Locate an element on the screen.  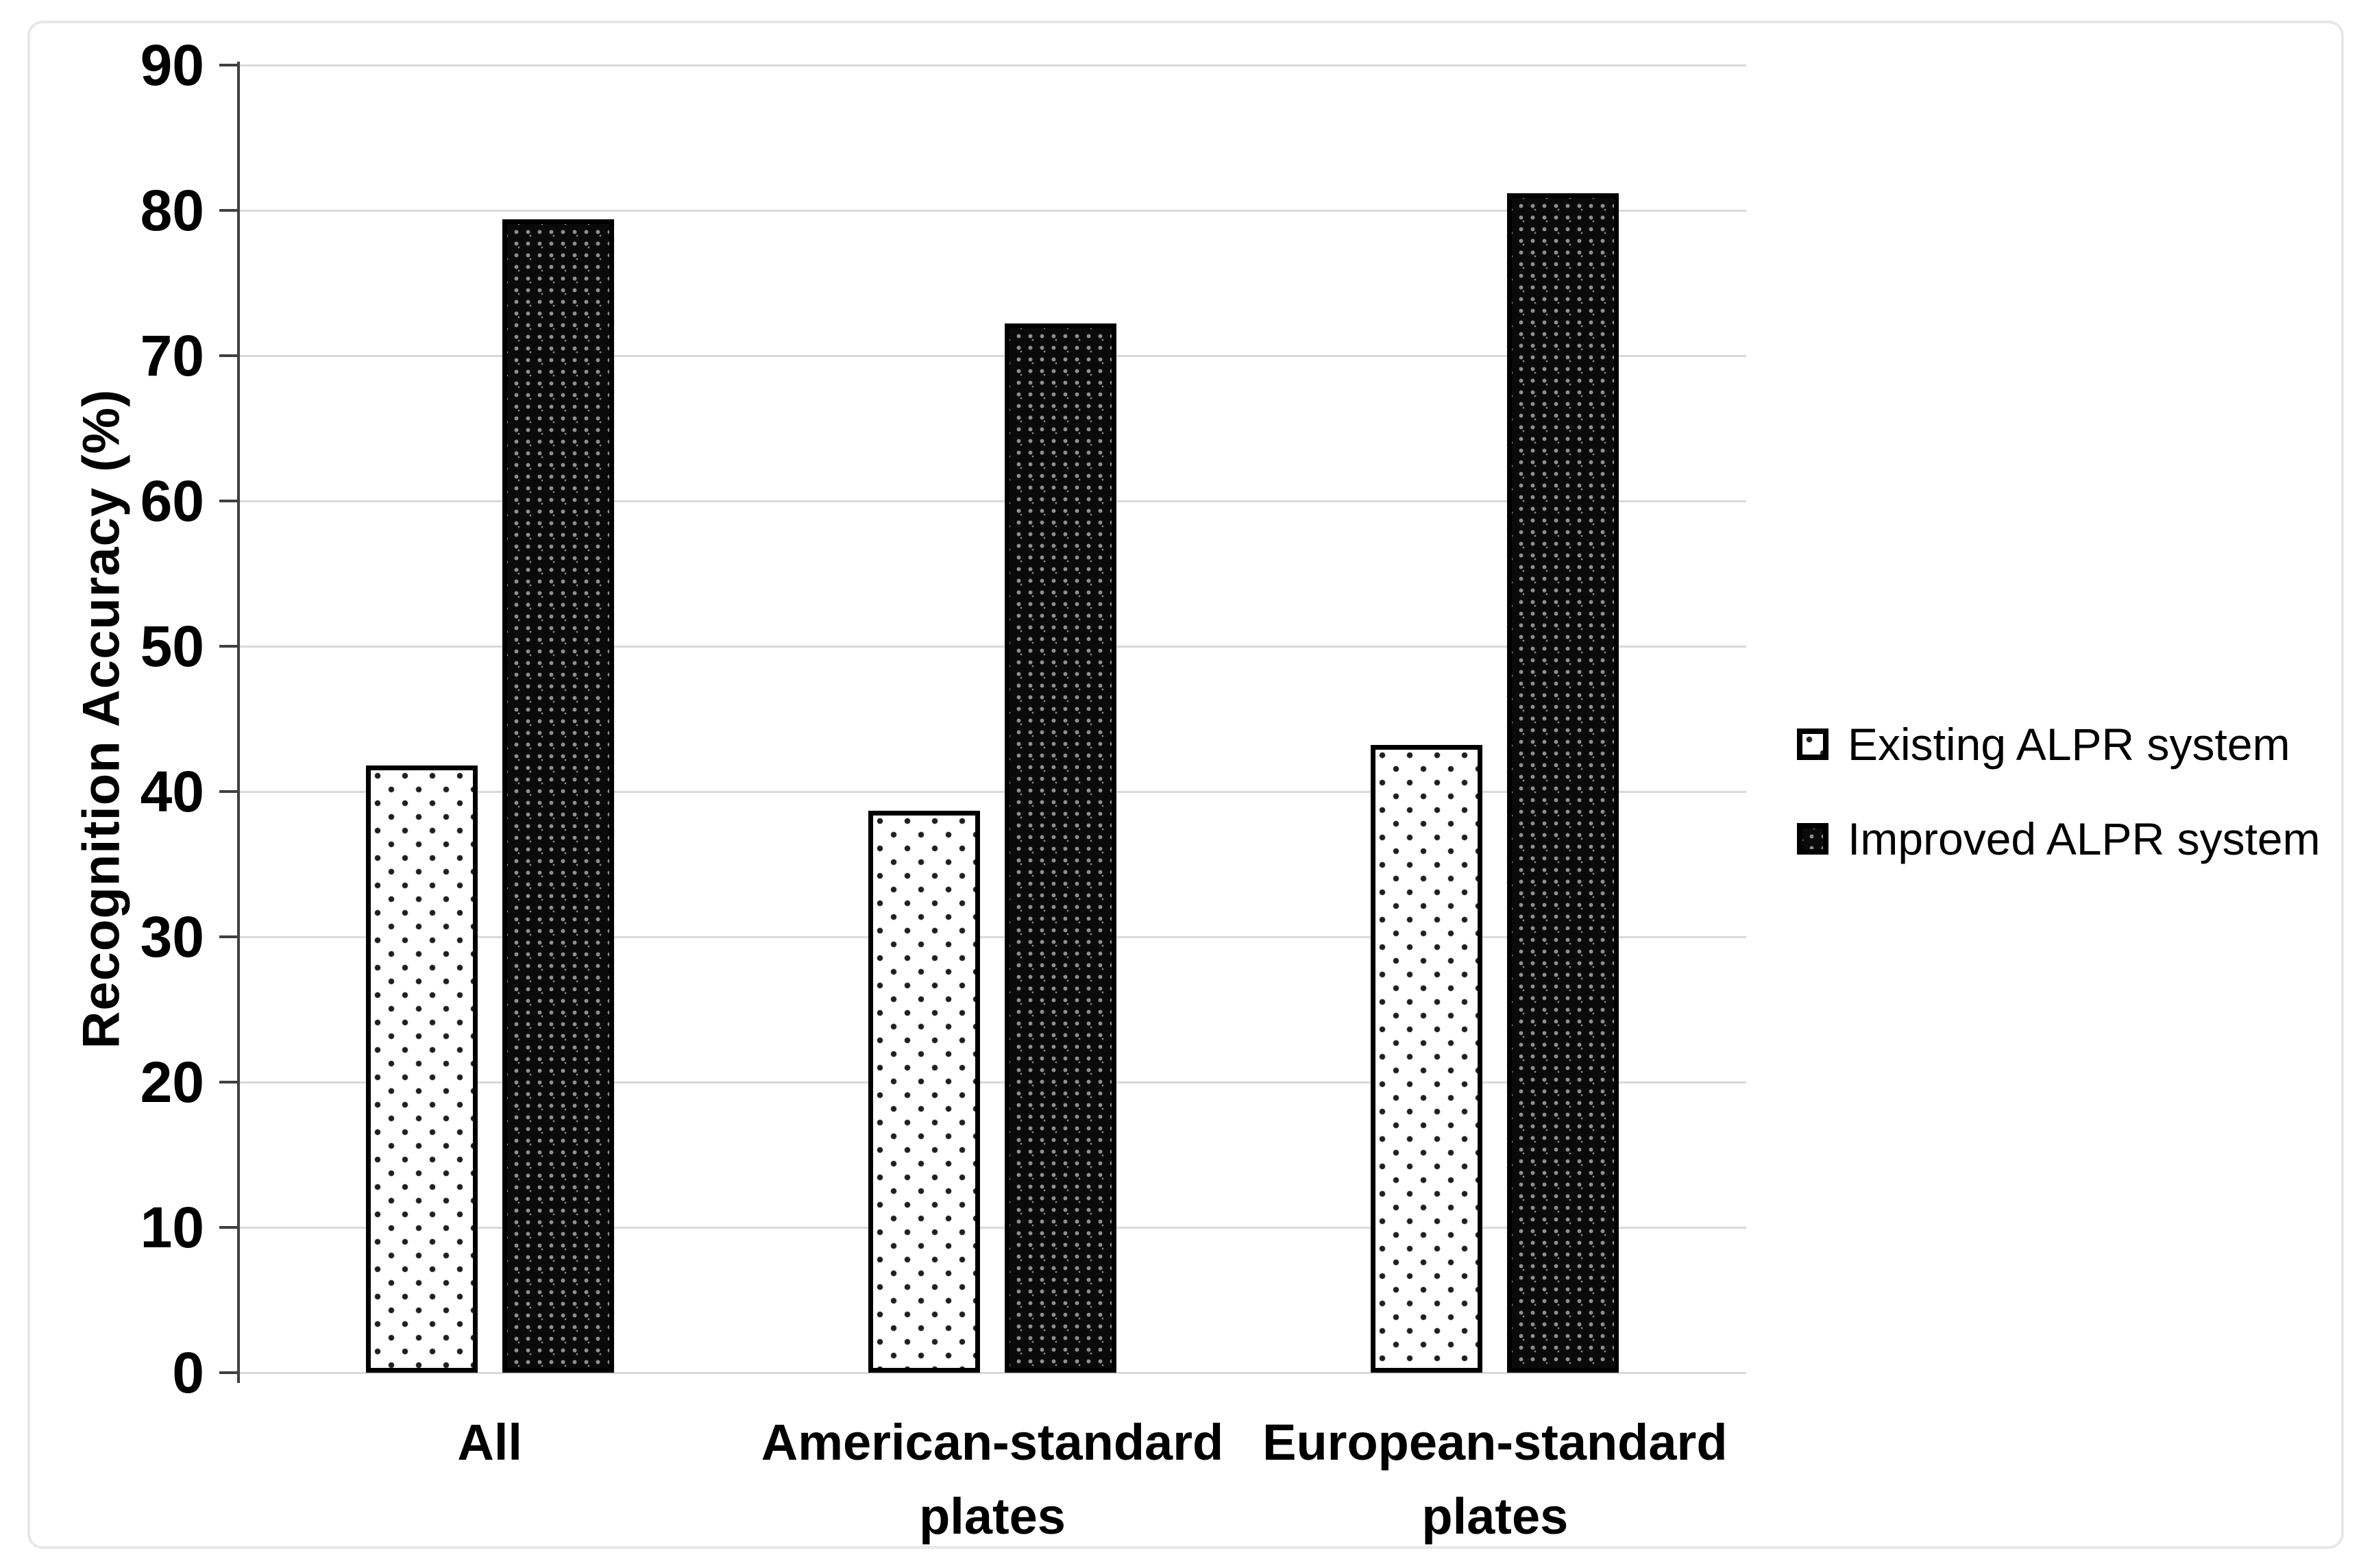
y-tick-label-50: 50 is located at coordinates (172, 646).